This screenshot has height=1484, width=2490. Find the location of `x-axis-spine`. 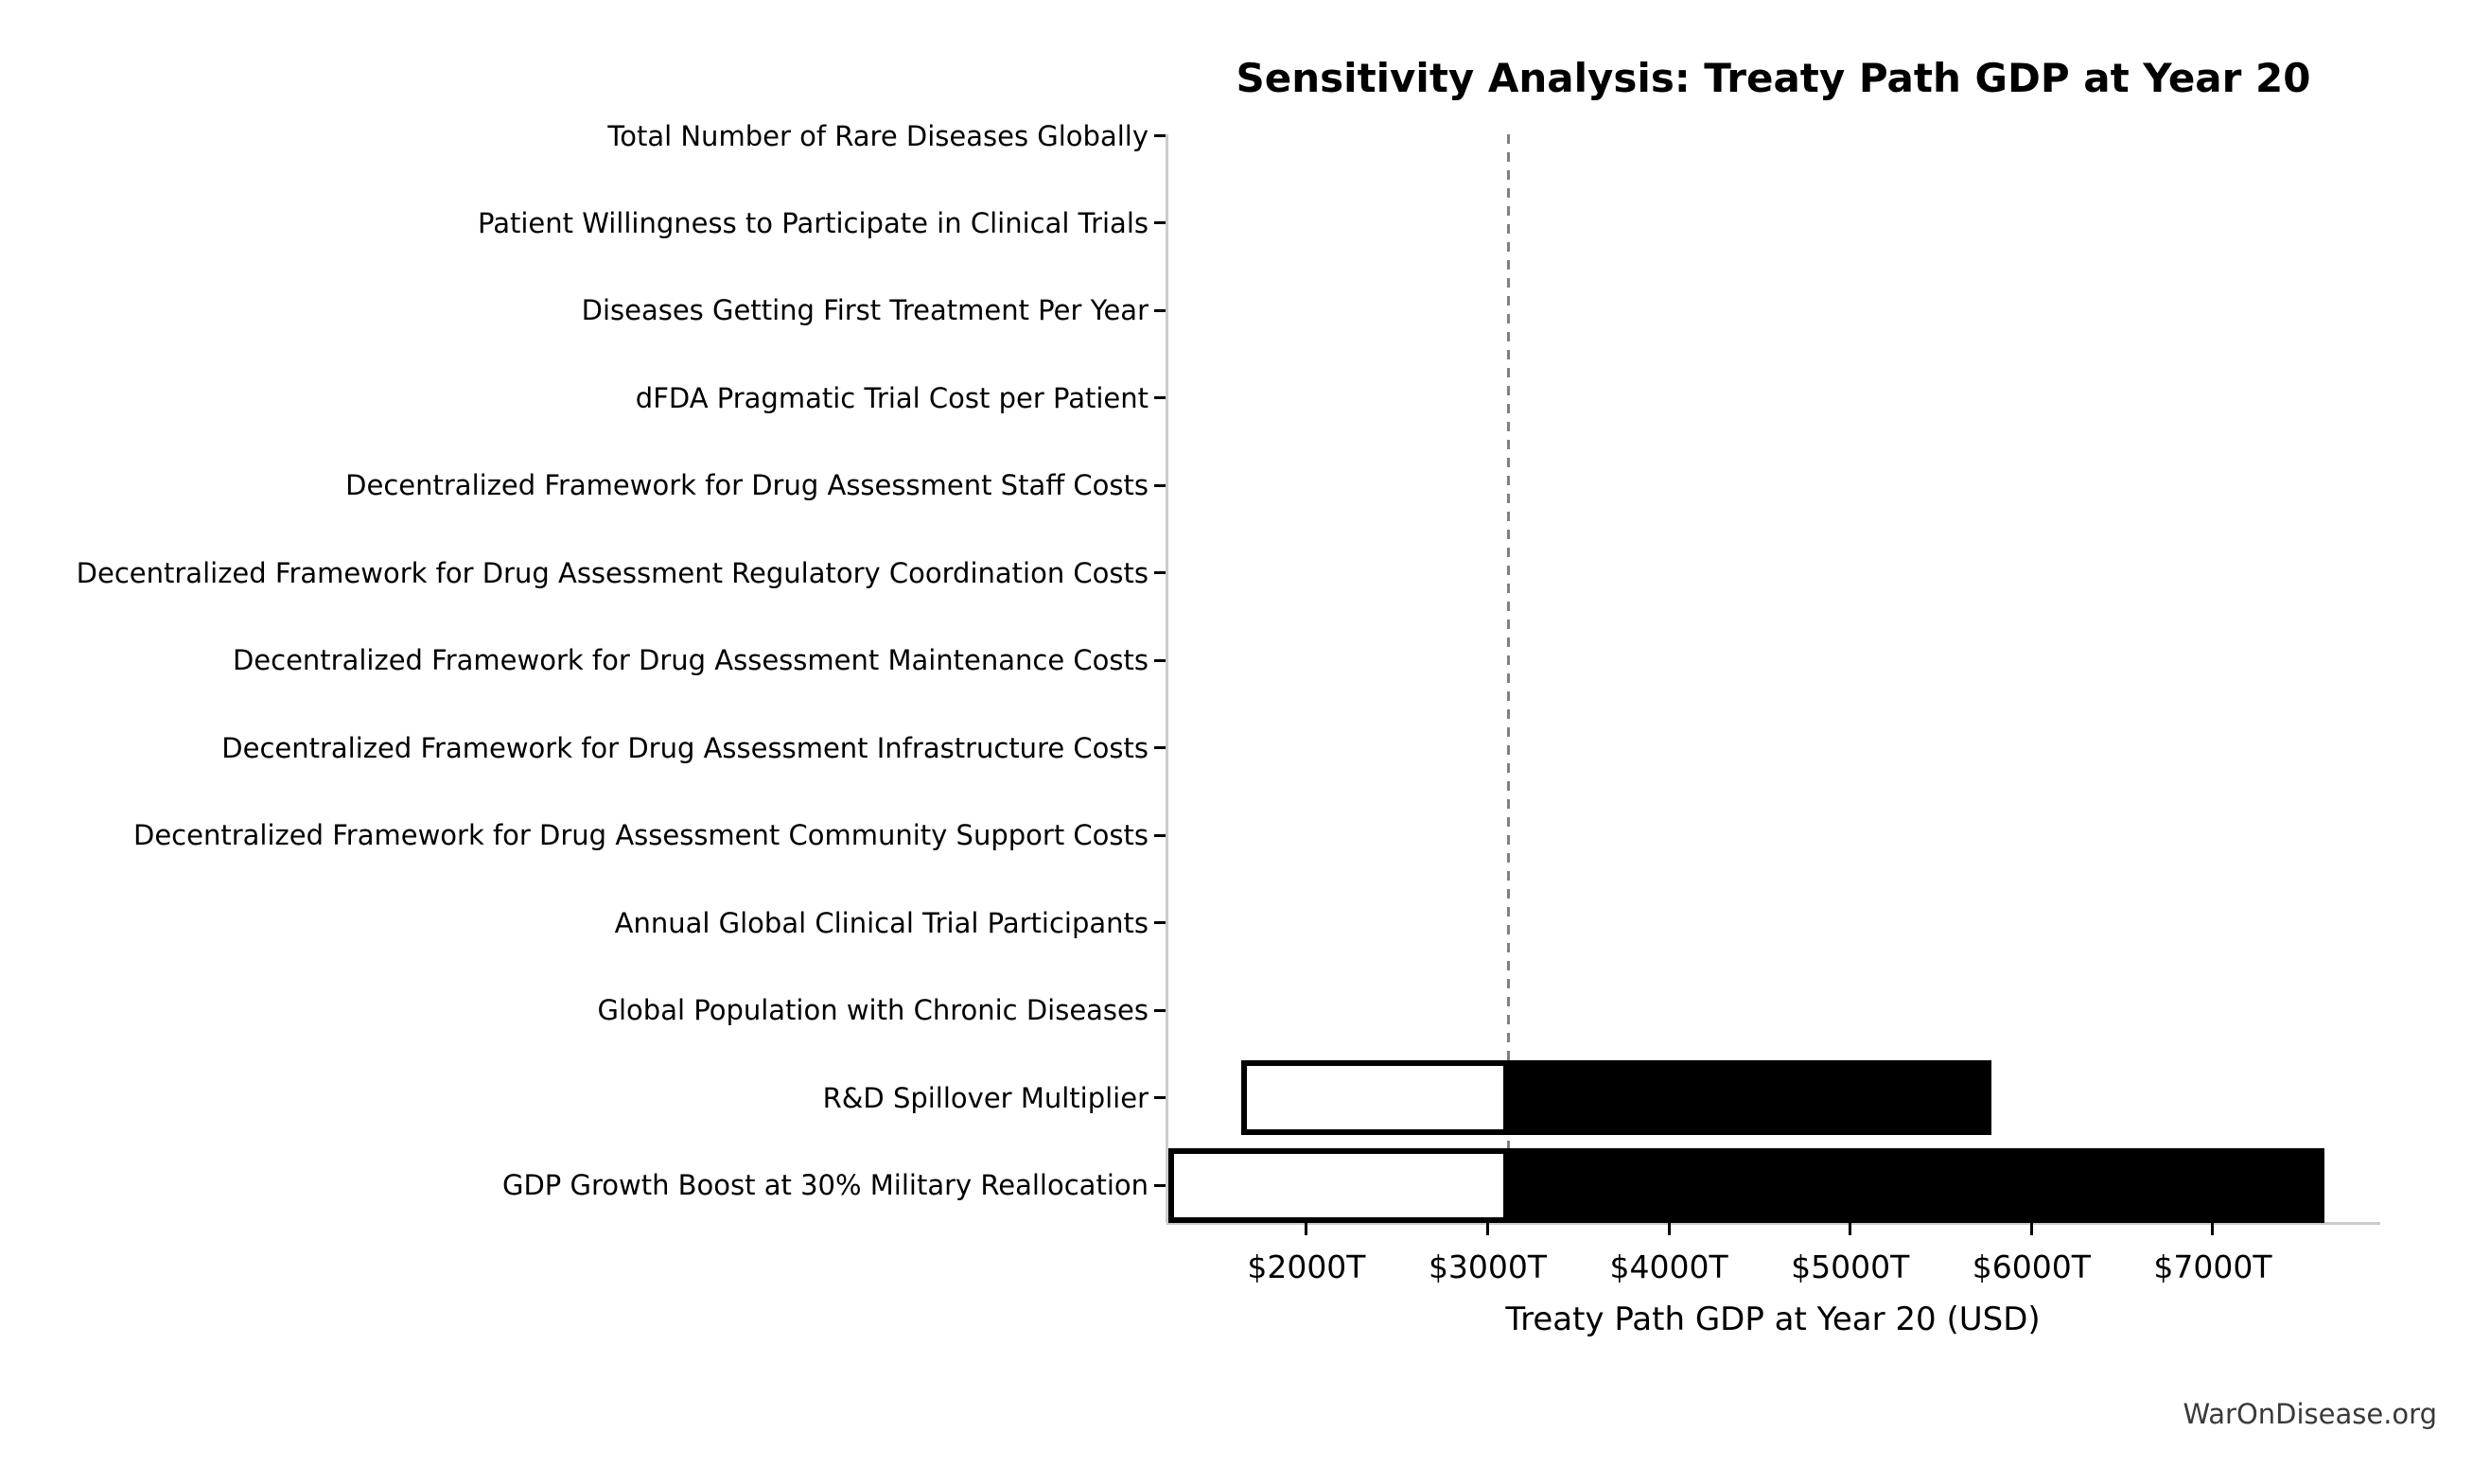

x-axis-spine is located at coordinates (1773, 1223).